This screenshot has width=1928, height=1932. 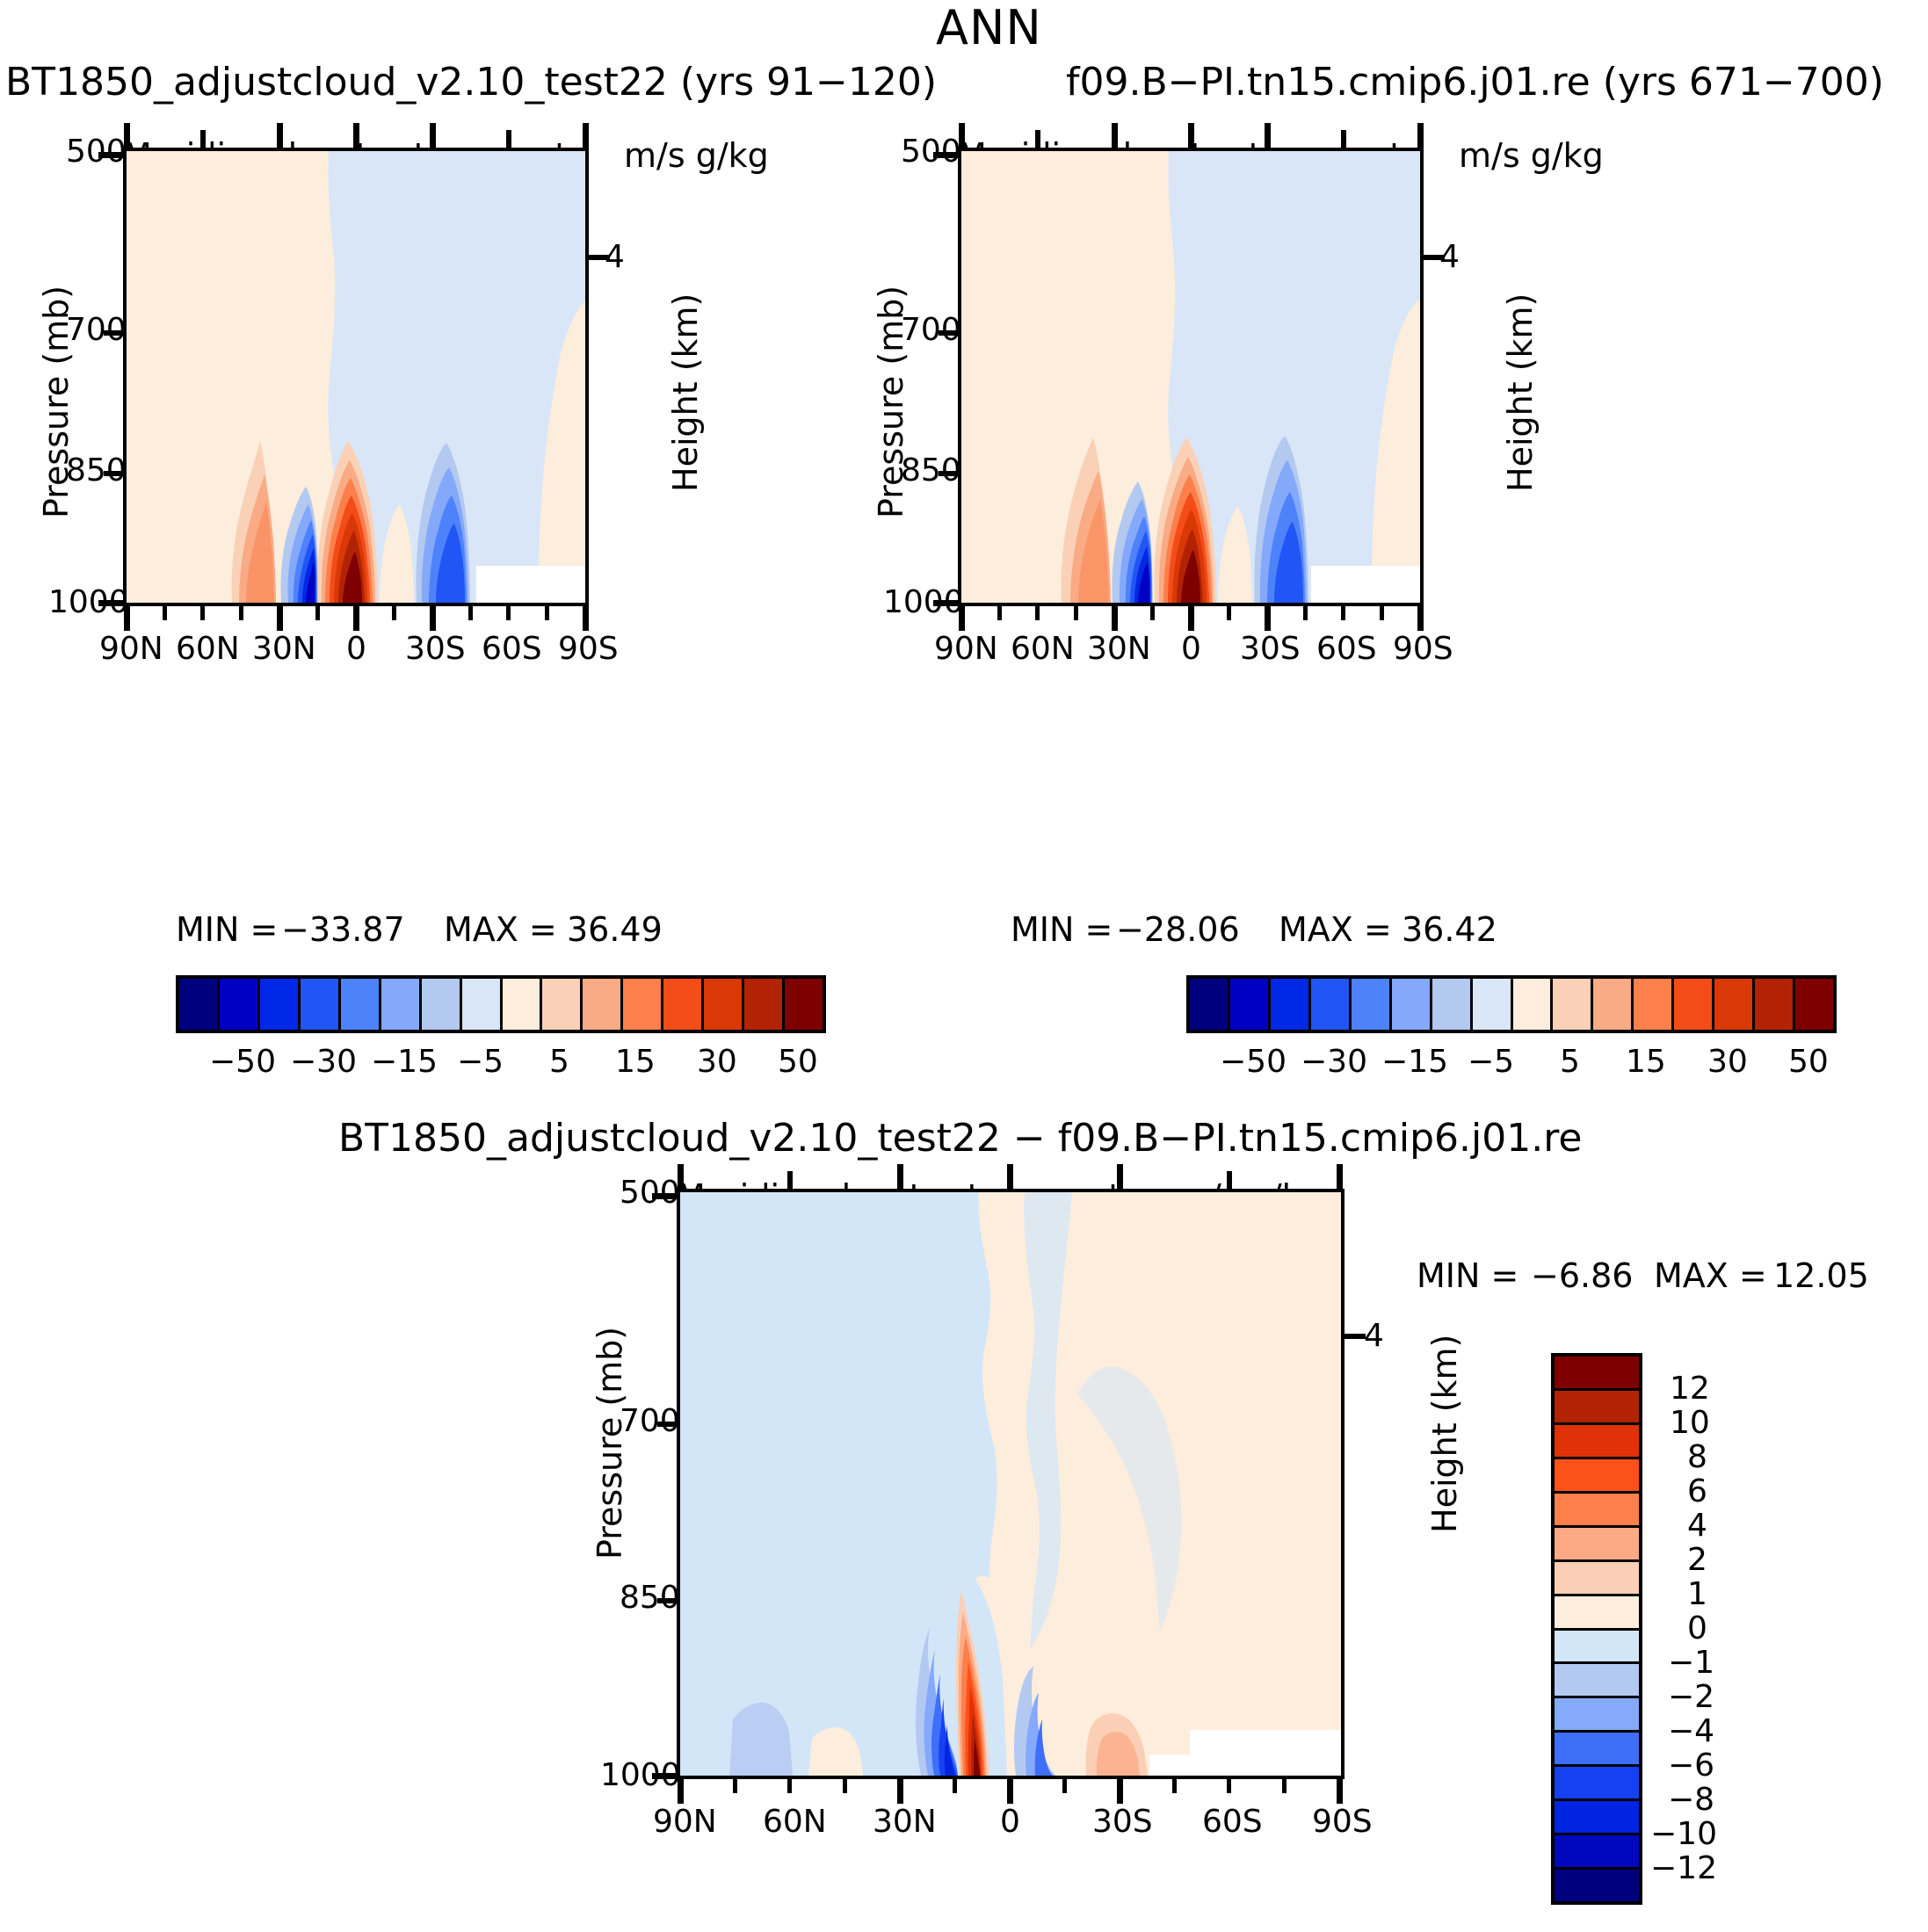 What do you see at coordinates (789, 1785) in the screenshot?
I see `diff-xtick-bot-60N` at bounding box center [789, 1785].